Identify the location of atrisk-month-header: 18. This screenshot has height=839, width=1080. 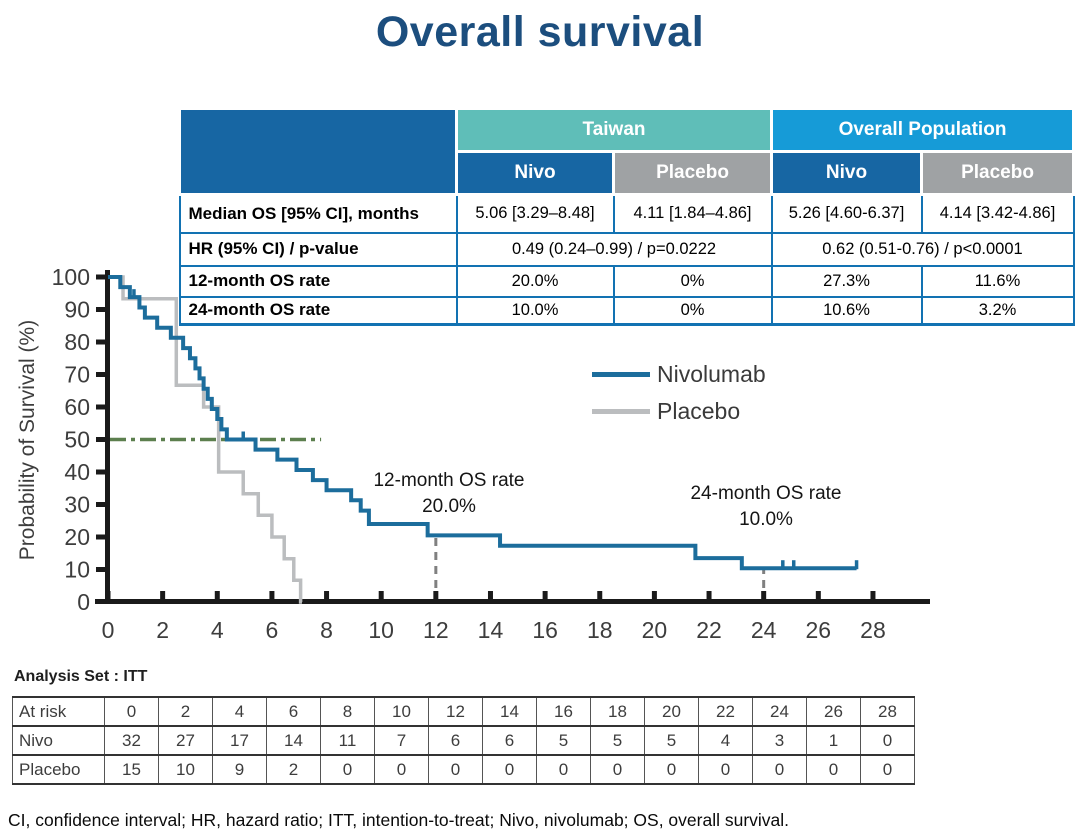
(617, 711).